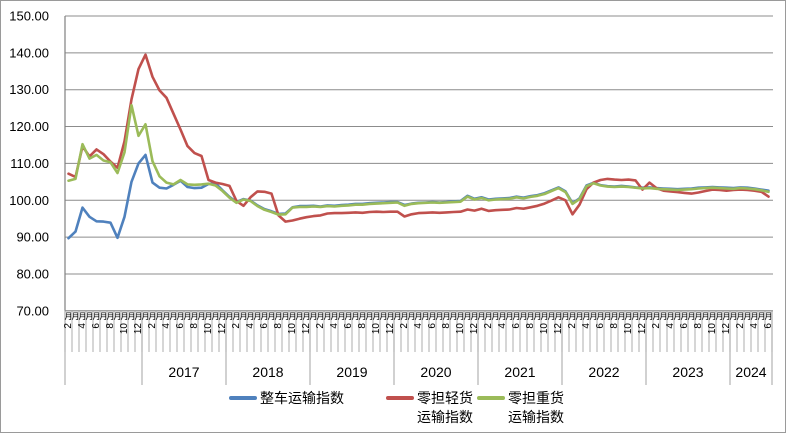  What do you see at coordinates (32, 273) in the screenshot?
I see `y-axis-label: 80.00` at bounding box center [32, 273].